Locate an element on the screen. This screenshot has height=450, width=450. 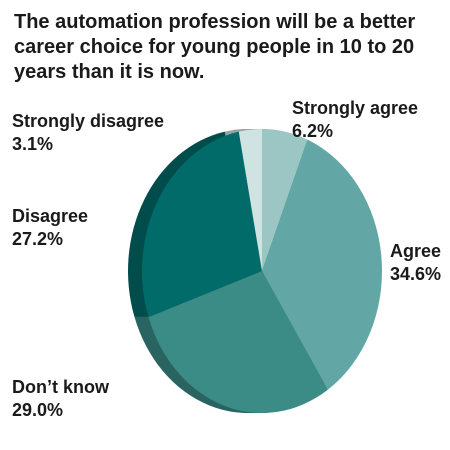
label-strongly-disagree-name: Strongly disagree is located at coordinates (88, 121).